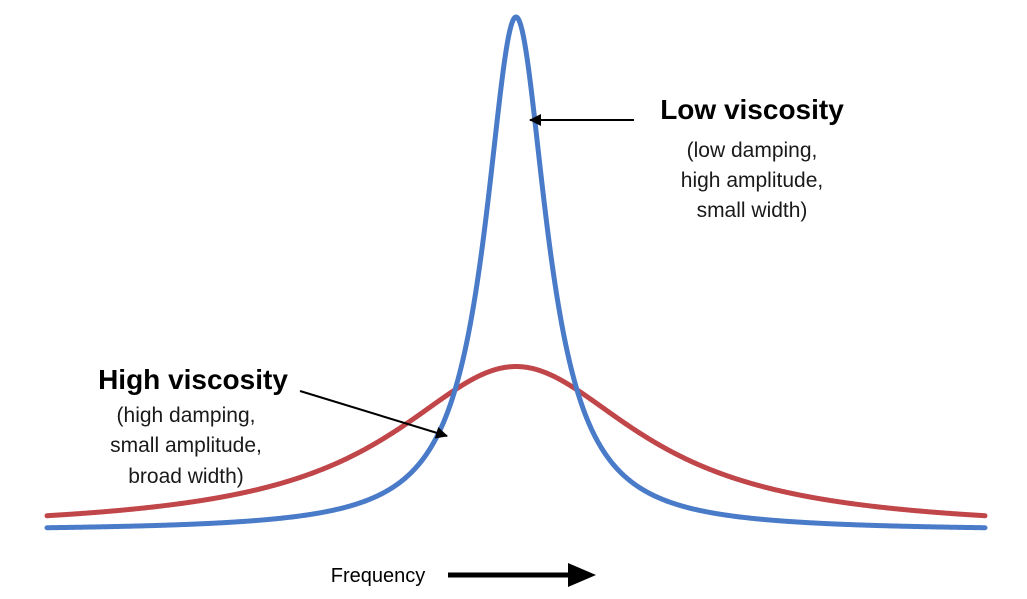 This screenshot has height=599, width=1027. I want to click on low-viscosity-line-3: small width), so click(752, 210).